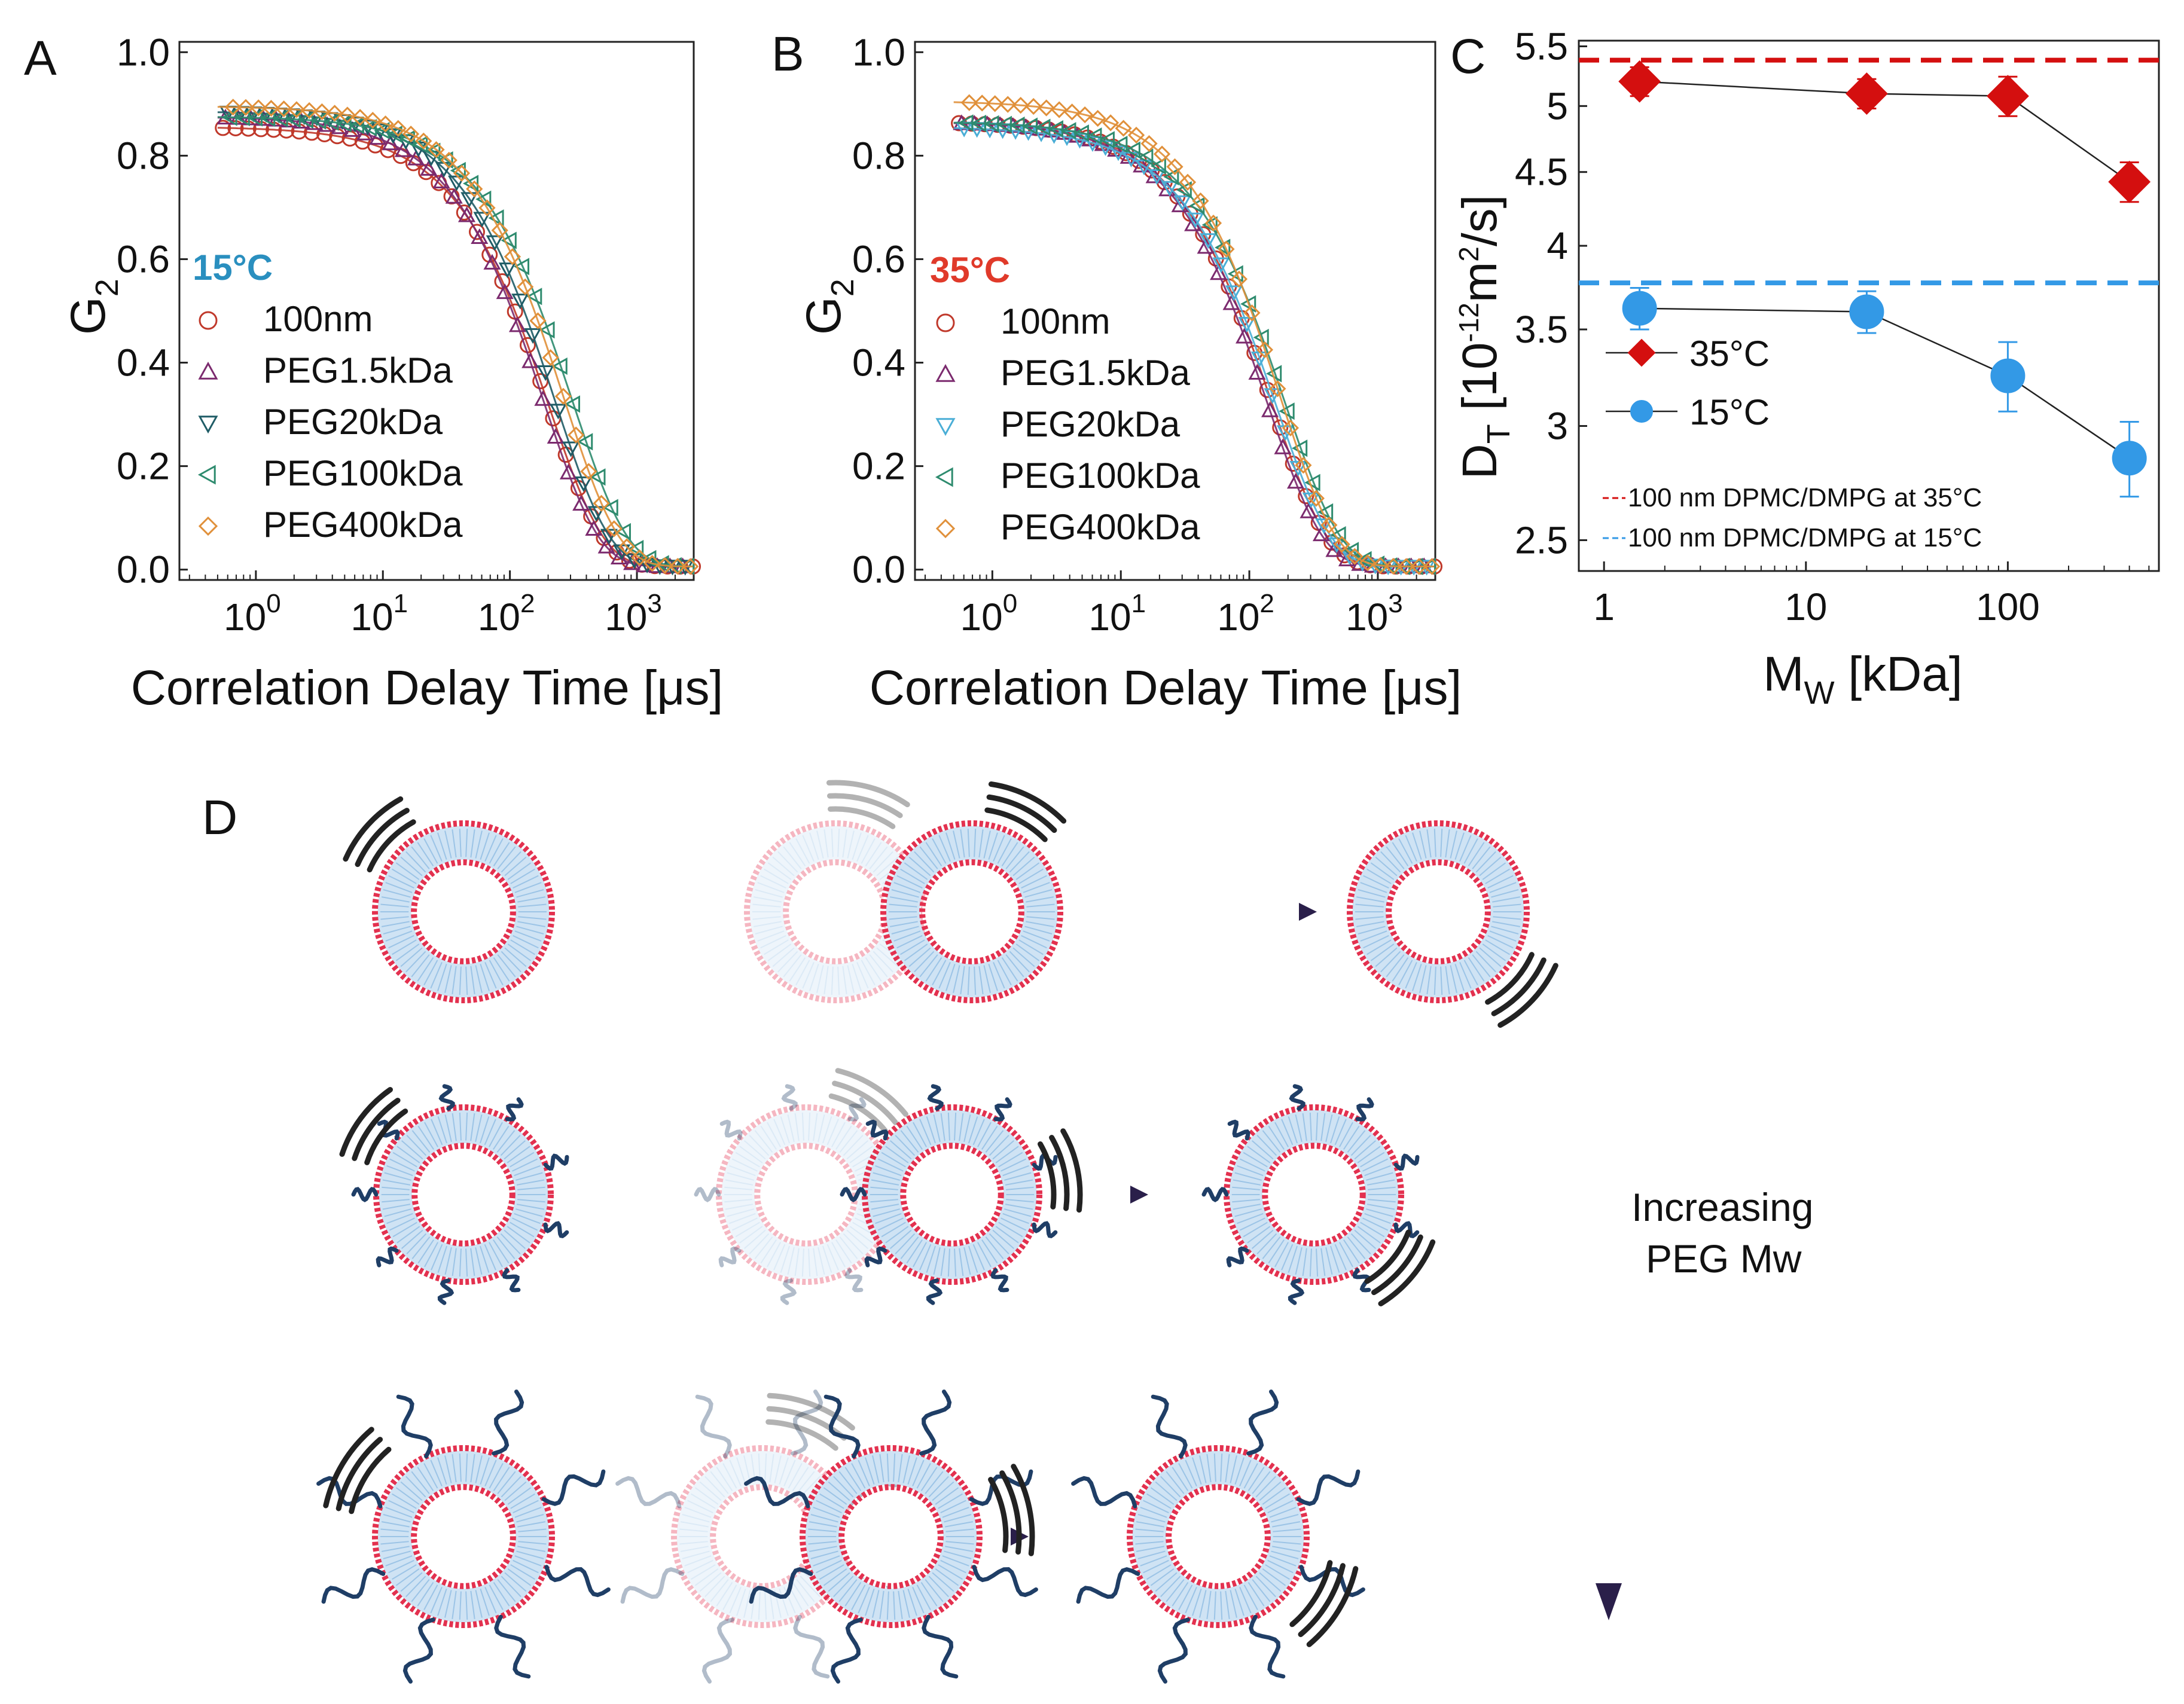  Describe the element at coordinates (245, 617) in the screenshot. I see `x-tick-base: 10` at that location.